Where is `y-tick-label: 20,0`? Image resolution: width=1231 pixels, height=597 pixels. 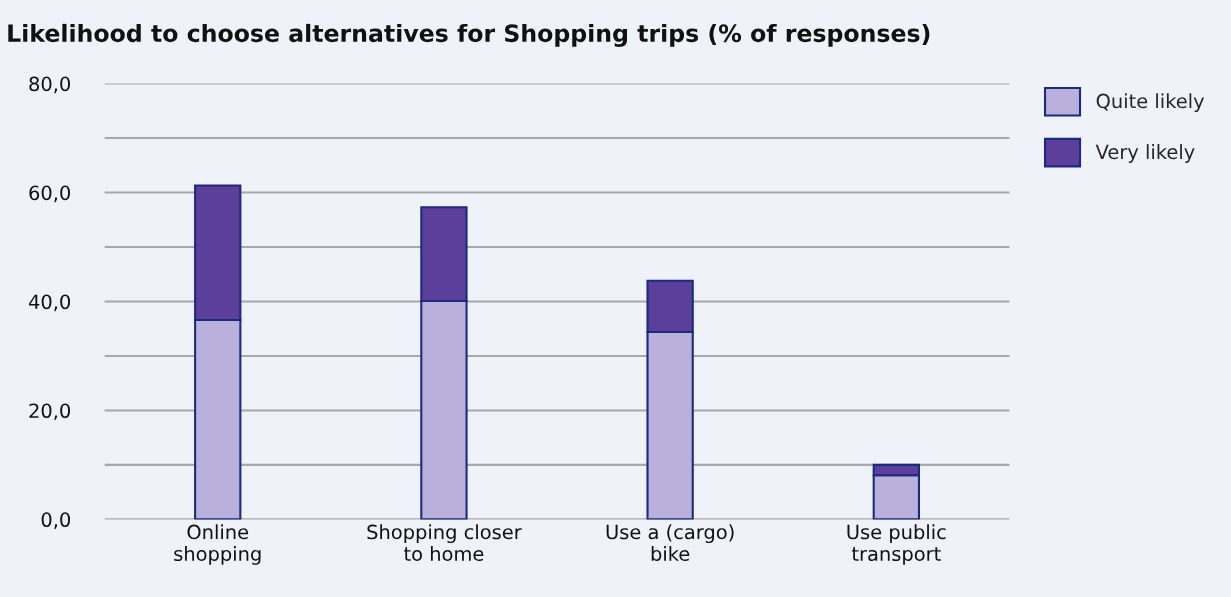
y-tick-label: 20,0 is located at coordinates (50, 412).